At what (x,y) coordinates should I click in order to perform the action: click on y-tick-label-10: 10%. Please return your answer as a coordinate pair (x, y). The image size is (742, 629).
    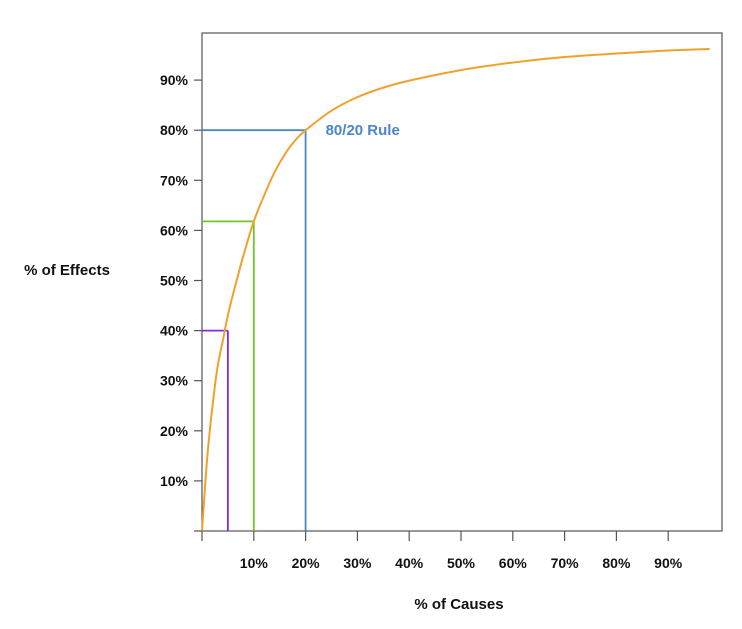
    Looking at the image, I should click on (174, 481).